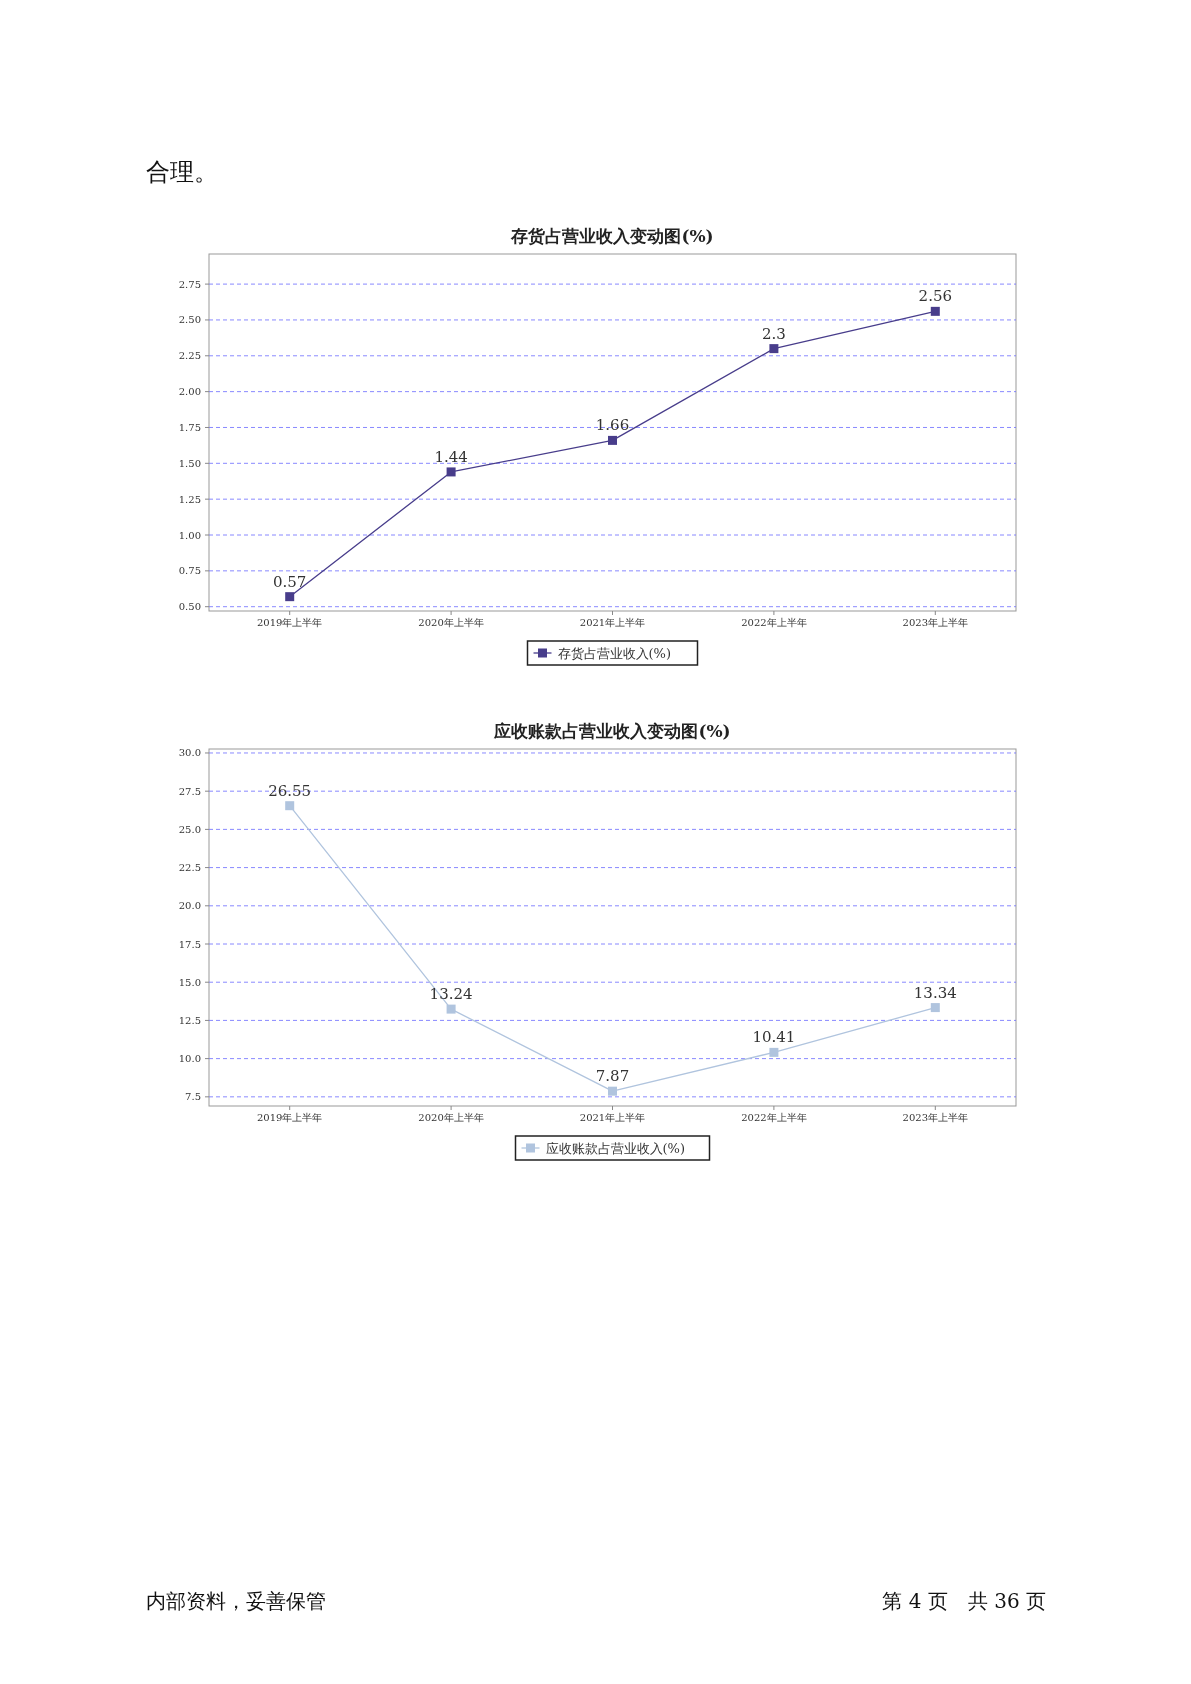 This screenshot has width=1191, height=1684. What do you see at coordinates (964, 1601) in the screenshot?
I see `text: 第 4 页 共 36 页` at bounding box center [964, 1601].